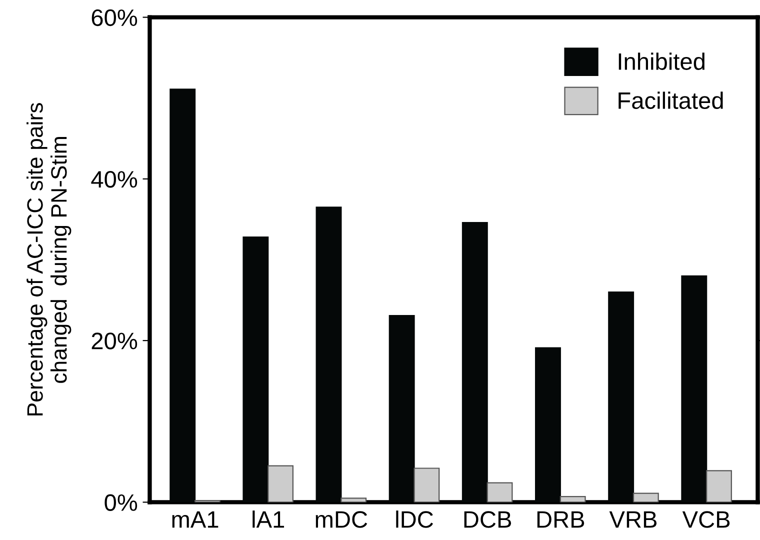 The height and width of the screenshot is (540, 760). What do you see at coordinates (195, 519) in the screenshot?
I see `x-tick-label: mA1` at bounding box center [195, 519].